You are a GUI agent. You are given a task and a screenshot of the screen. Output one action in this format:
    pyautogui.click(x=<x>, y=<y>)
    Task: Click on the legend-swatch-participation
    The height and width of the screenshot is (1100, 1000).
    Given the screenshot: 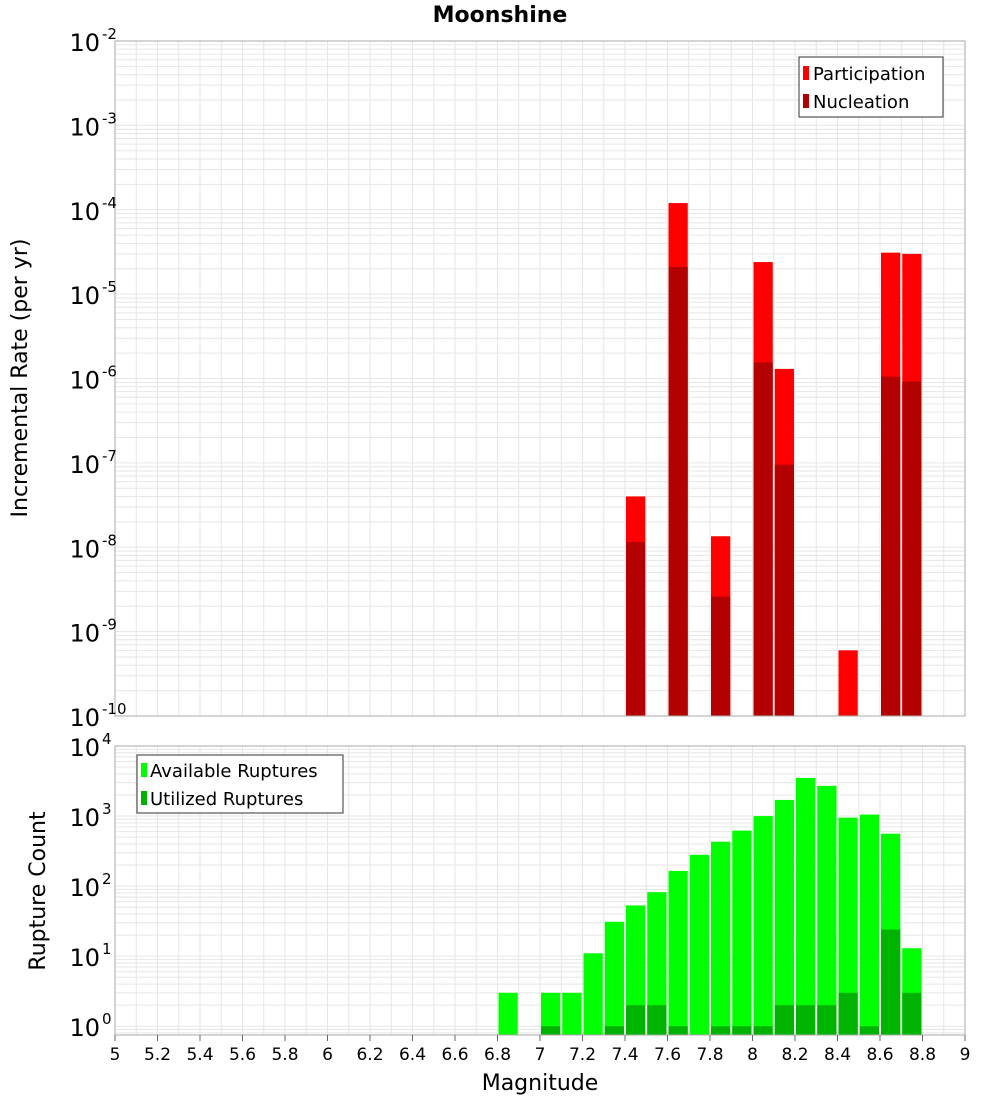 What is the action you would take?
    pyautogui.click(x=806, y=73)
    